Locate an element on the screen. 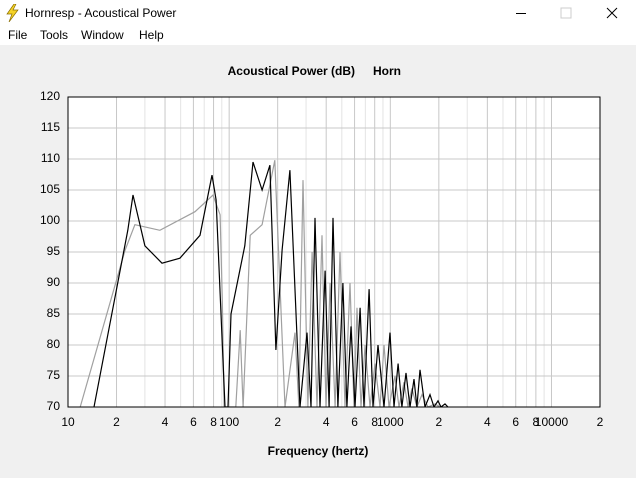 This screenshot has height=478, width=636. y-tick-label: 90 is located at coordinates (54, 282).